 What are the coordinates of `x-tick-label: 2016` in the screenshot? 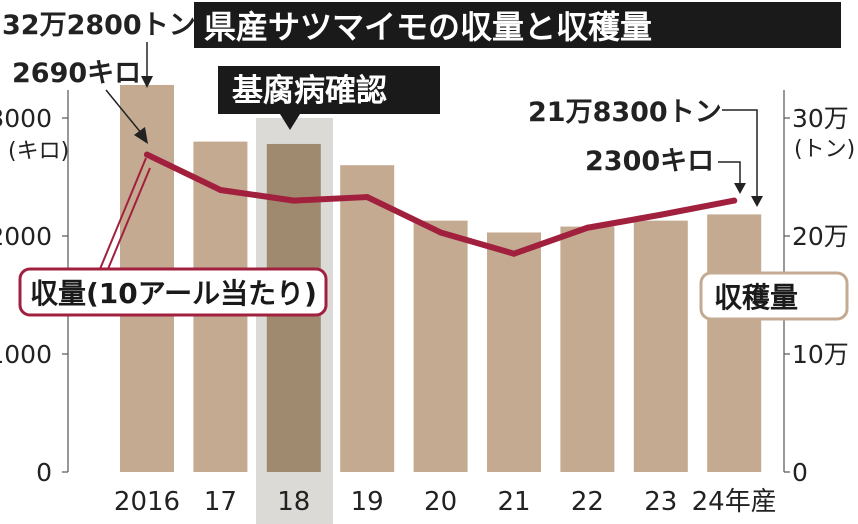 It's located at (147, 502).